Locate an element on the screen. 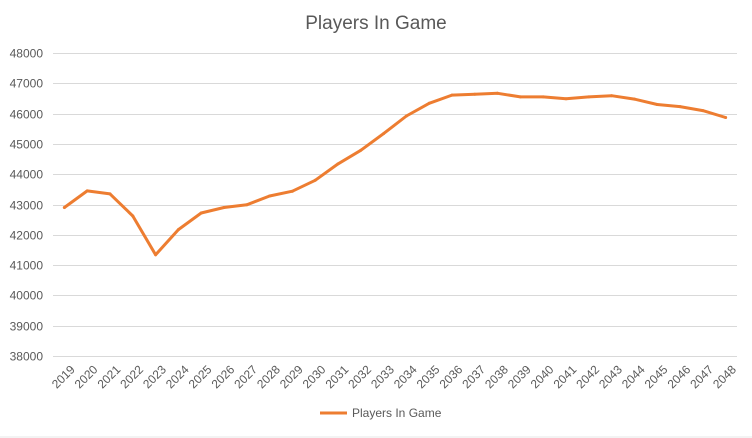 This screenshot has width=752, height=438. y-tick-label: 46000 is located at coordinates (27, 115).